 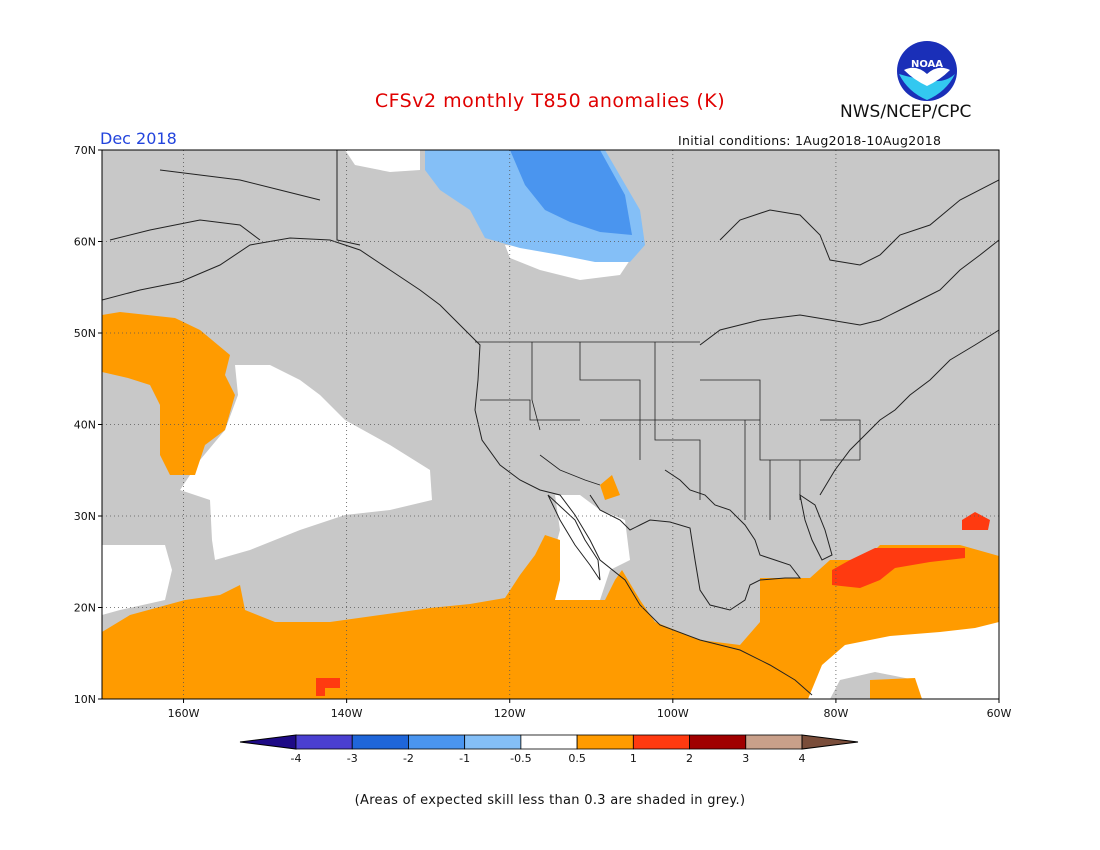 I want to click on neutral-region-pacific, so click(x=306, y=462).